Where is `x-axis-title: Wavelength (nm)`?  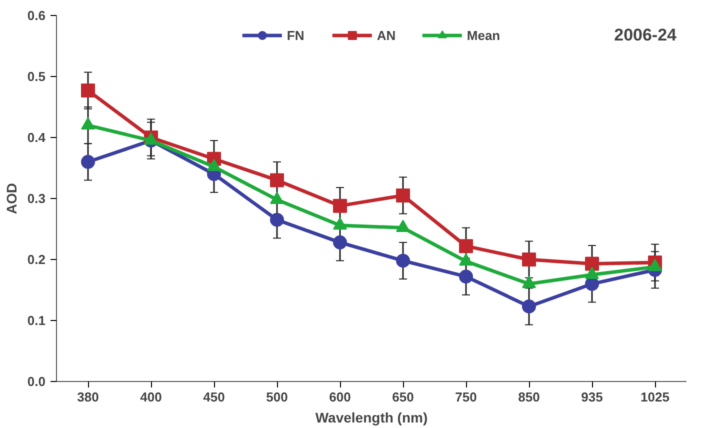 x-axis-title: Wavelength (nm) is located at coordinates (371, 418).